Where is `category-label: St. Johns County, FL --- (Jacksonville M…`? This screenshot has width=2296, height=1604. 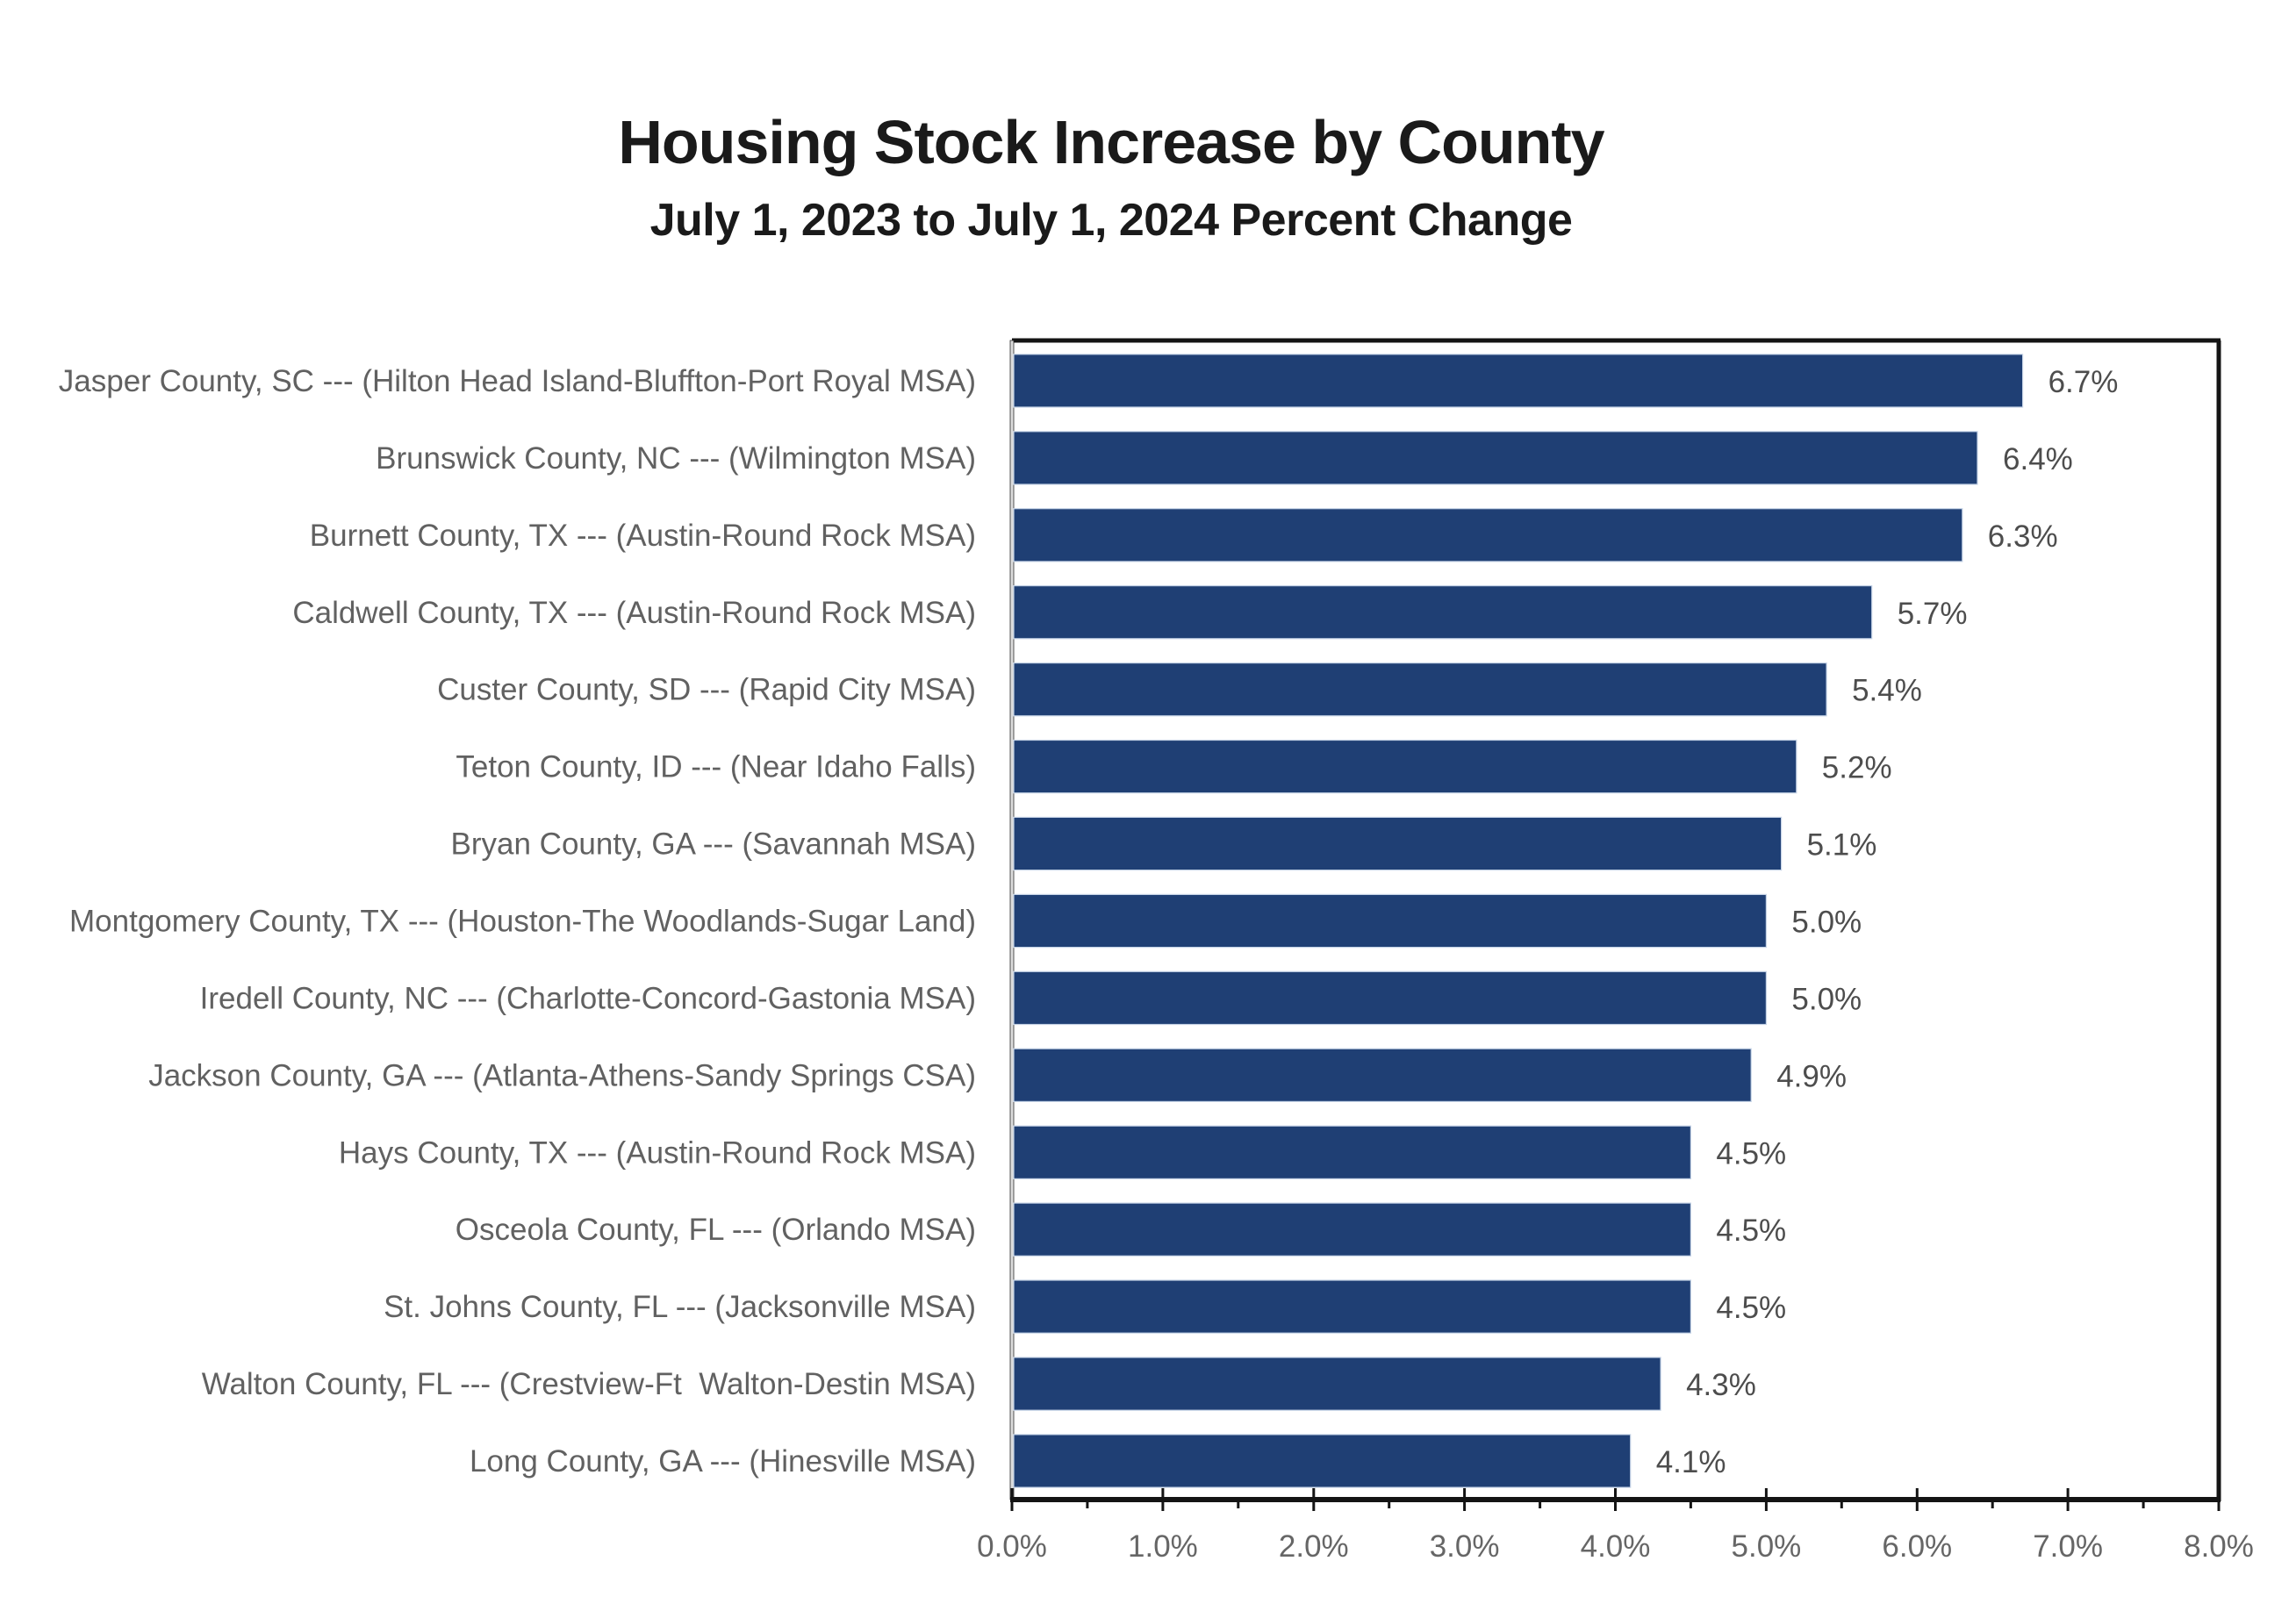 category-label: St. Johns County, FL --- (Jacksonville M… is located at coordinates (680, 1307).